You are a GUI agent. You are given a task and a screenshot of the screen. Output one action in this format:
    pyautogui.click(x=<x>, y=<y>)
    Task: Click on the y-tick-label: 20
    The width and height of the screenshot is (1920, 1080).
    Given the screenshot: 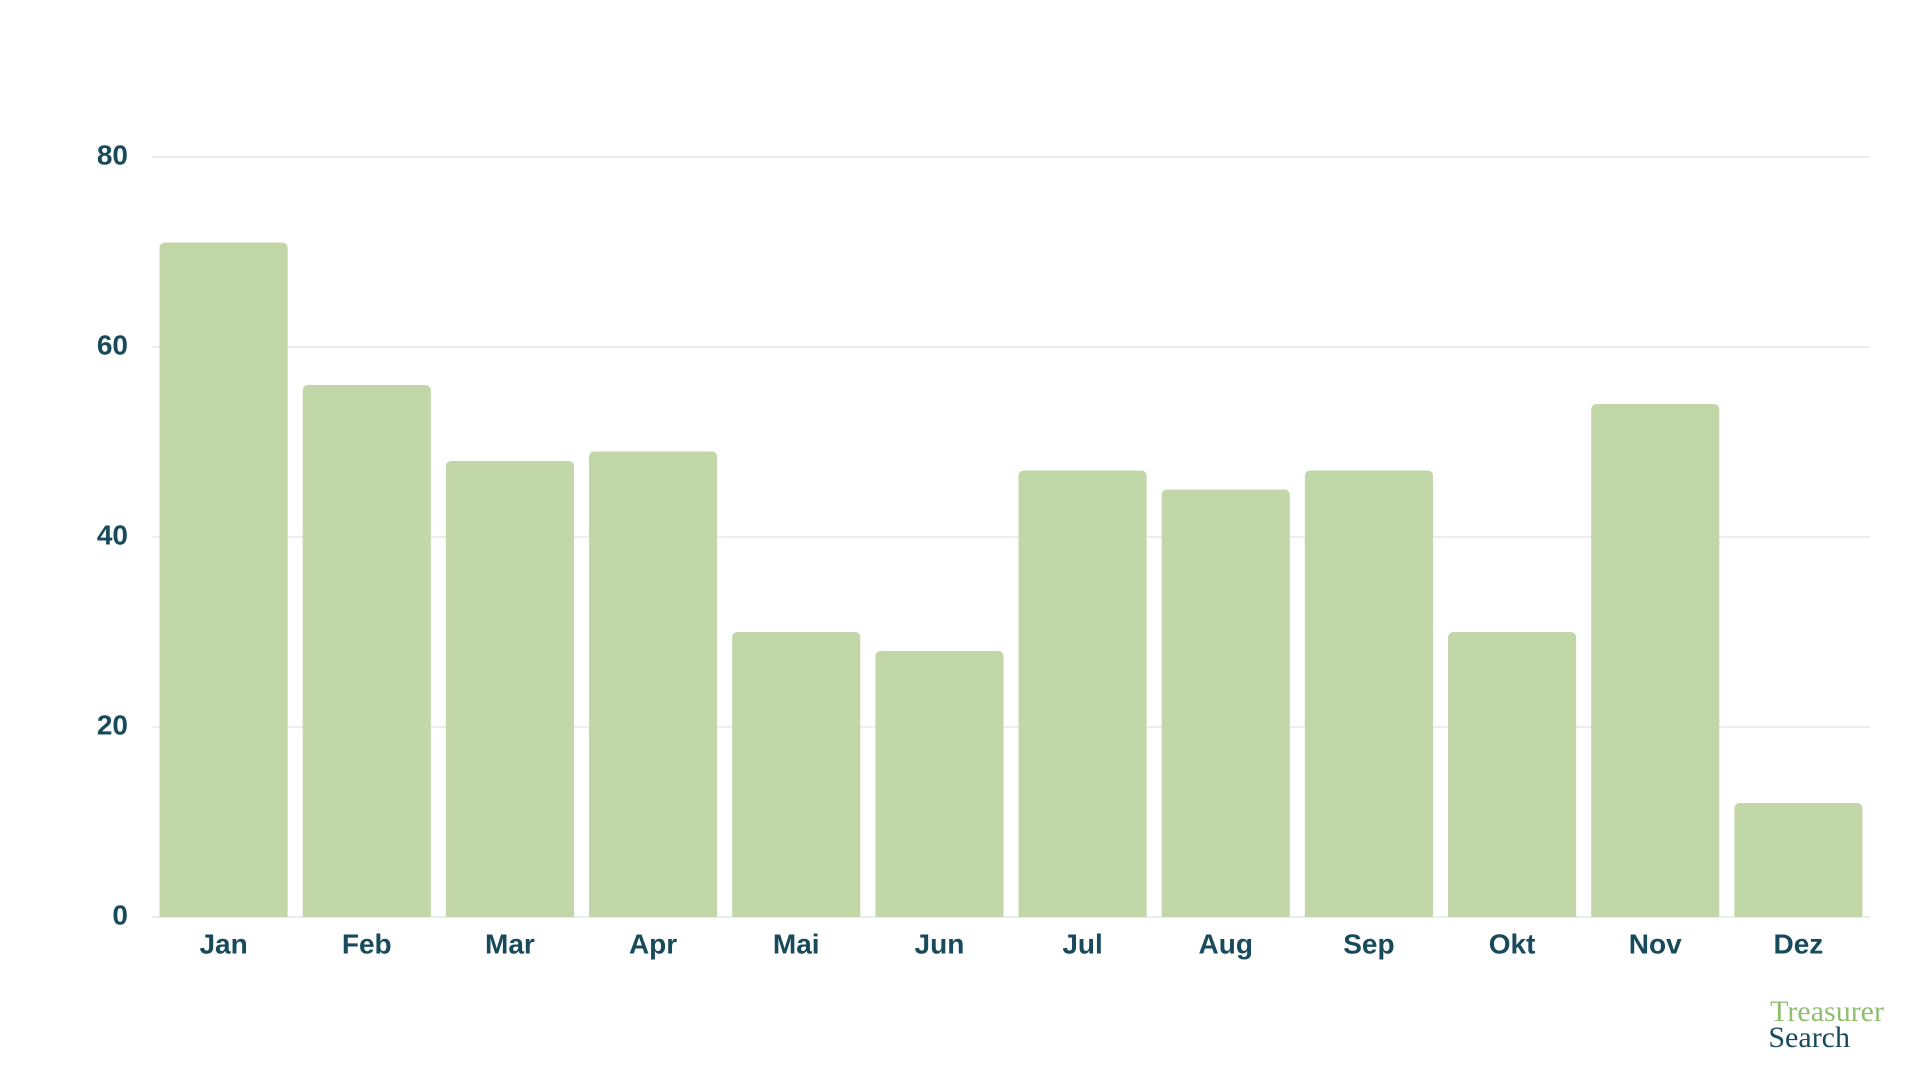 What is the action you would take?
    pyautogui.click(x=112, y=724)
    